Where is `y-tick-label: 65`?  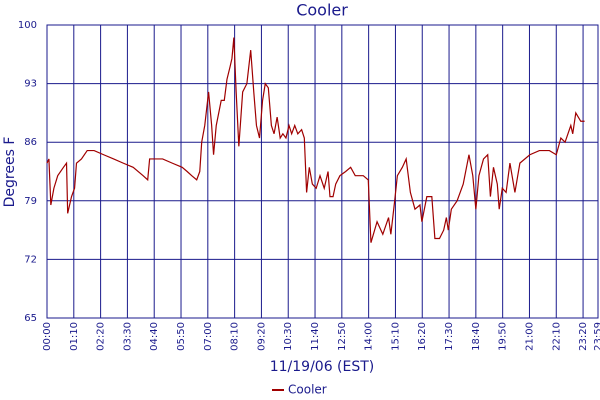
y-tick-label: 65 is located at coordinates (30, 318).